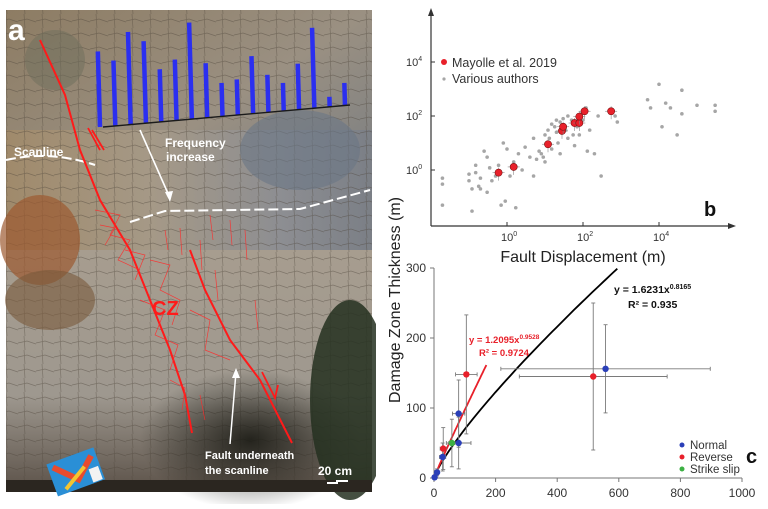 The height and width of the screenshot is (509, 768). I want to click on legend-reverse: Reverse, so click(711, 458).